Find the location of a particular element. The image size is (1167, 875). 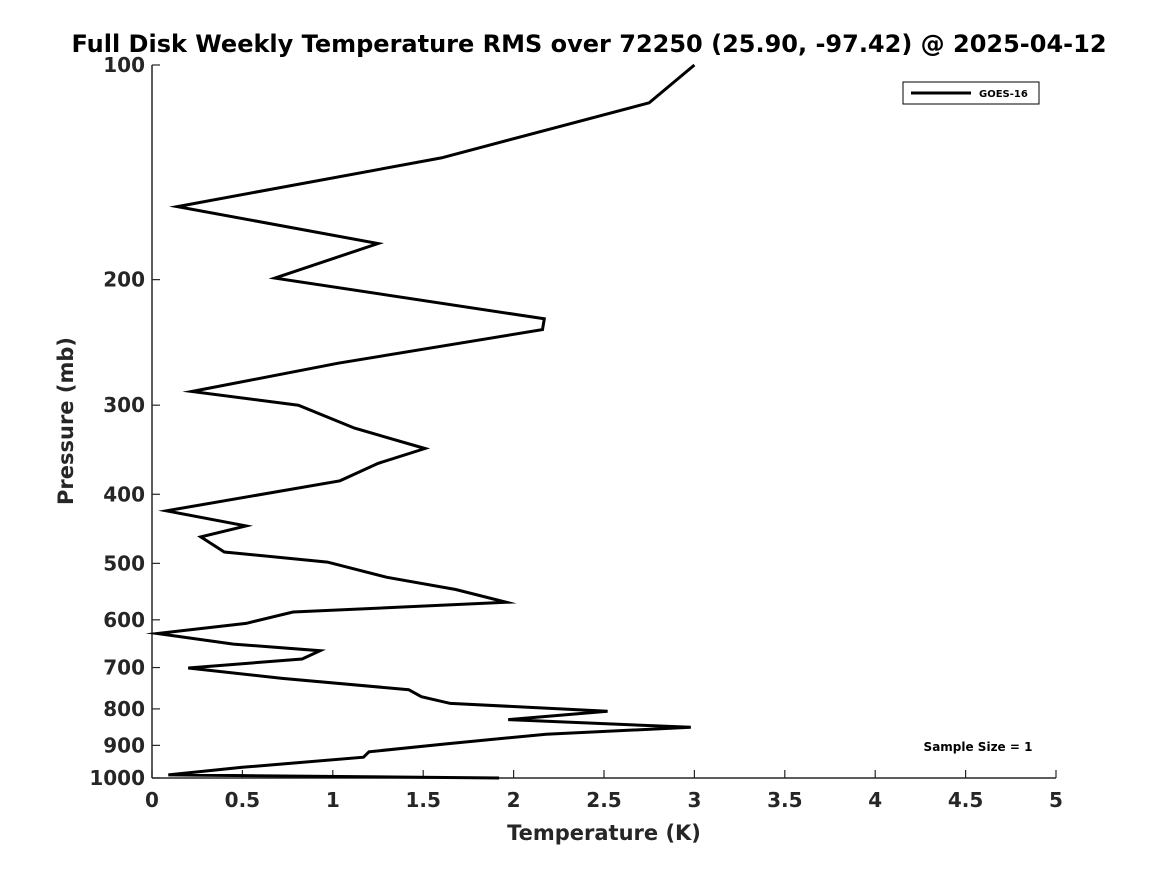

x-tick-label: 3.5 is located at coordinates (784, 800).